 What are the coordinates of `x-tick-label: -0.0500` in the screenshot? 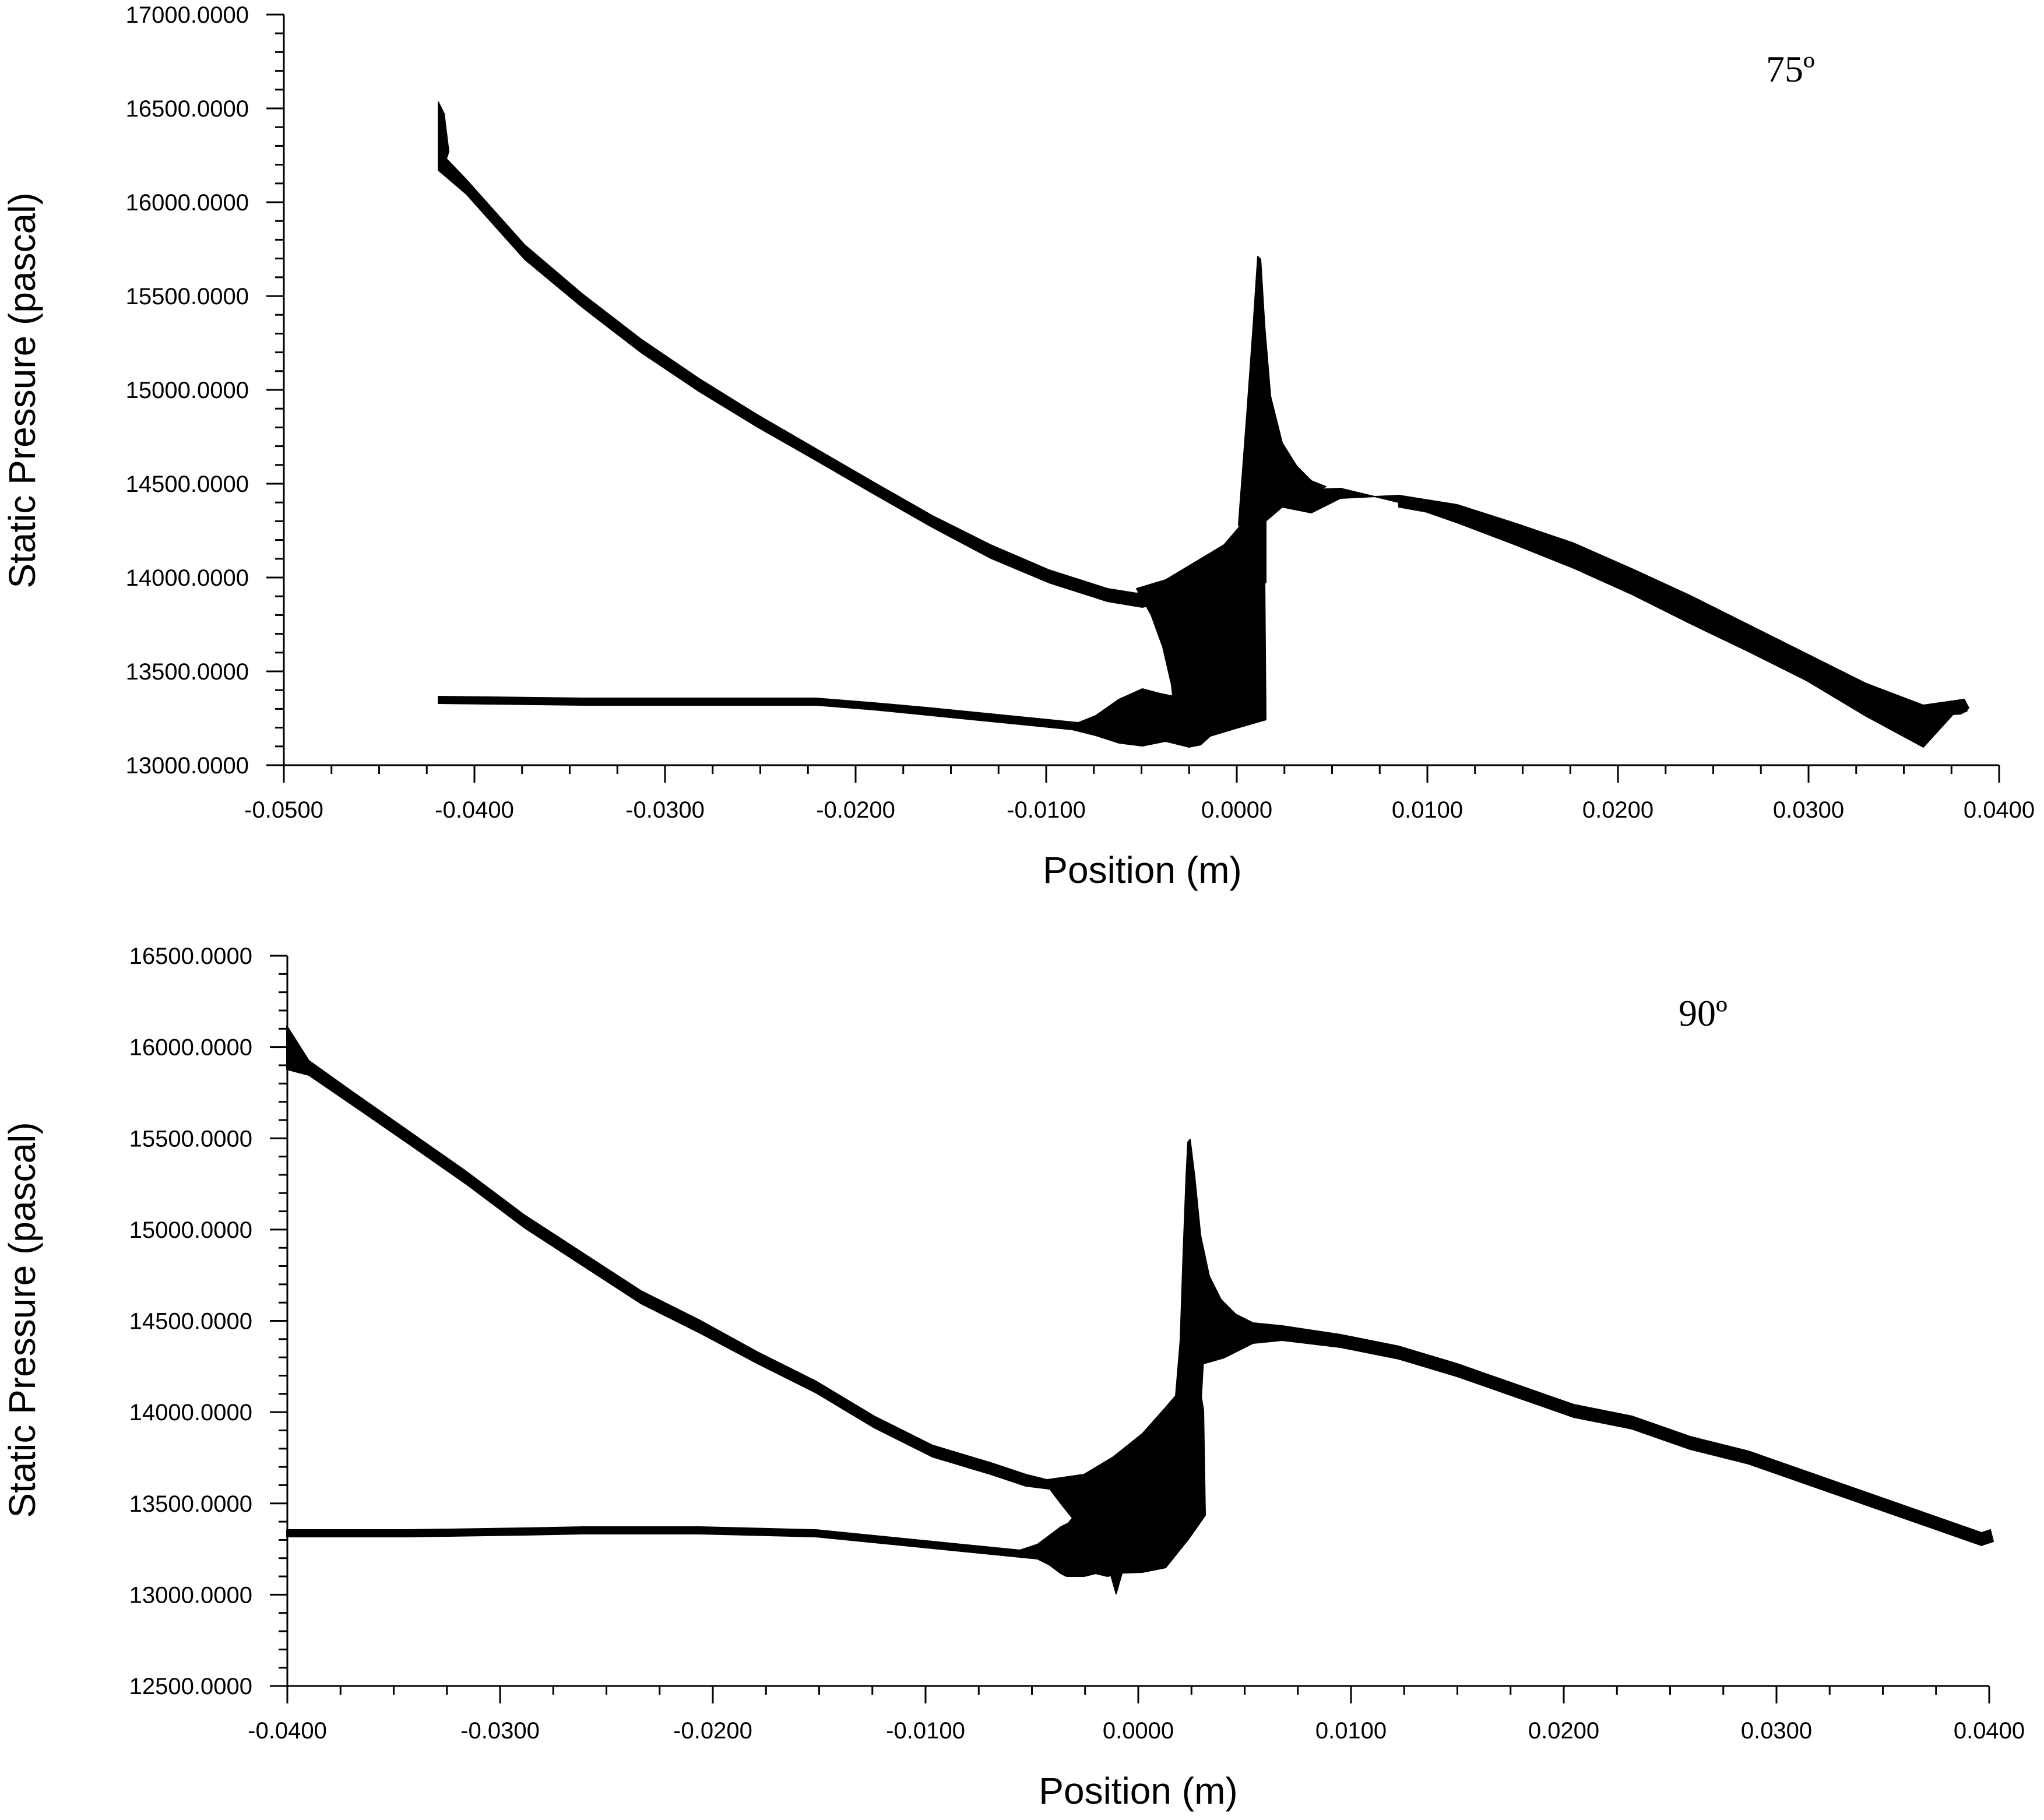 It's located at (283, 810).